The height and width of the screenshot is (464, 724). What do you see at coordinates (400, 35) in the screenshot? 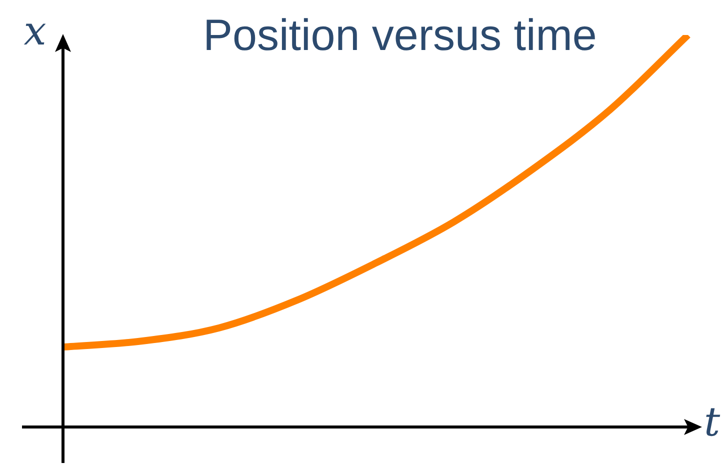
I see `chart-title: Position versus time` at bounding box center [400, 35].